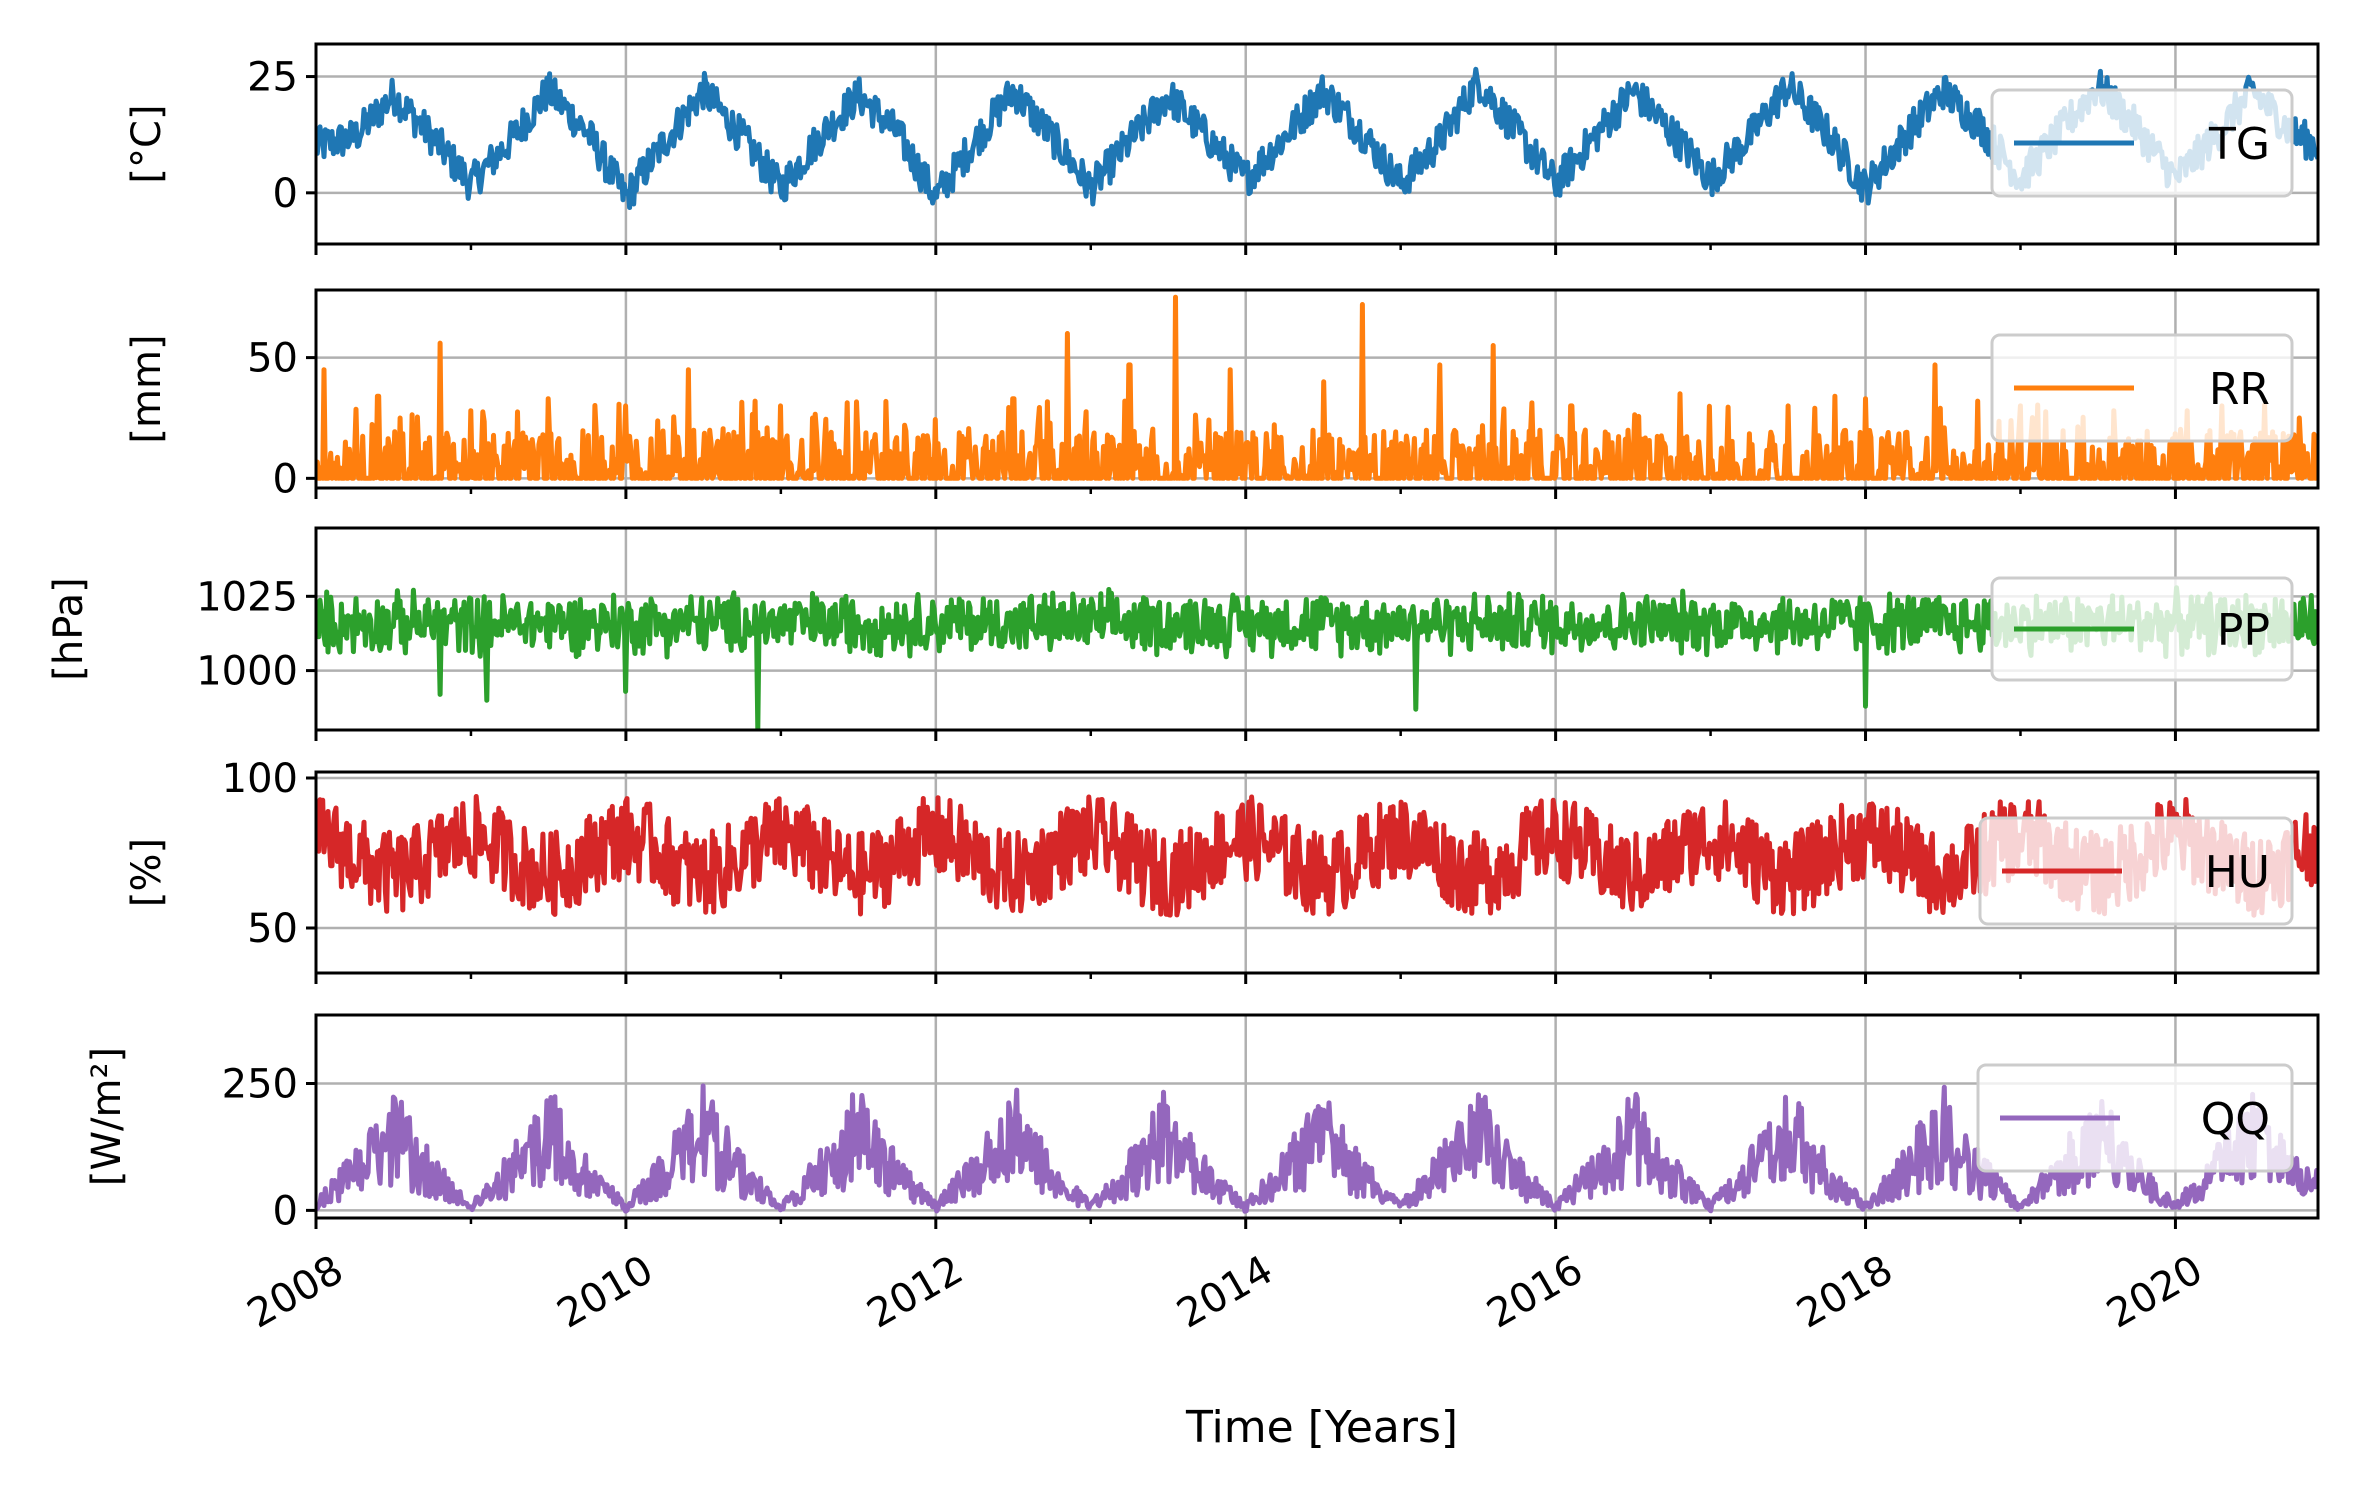  Describe the element at coordinates (147, 872) in the screenshot. I see `y-axis-label: [%]` at that location.